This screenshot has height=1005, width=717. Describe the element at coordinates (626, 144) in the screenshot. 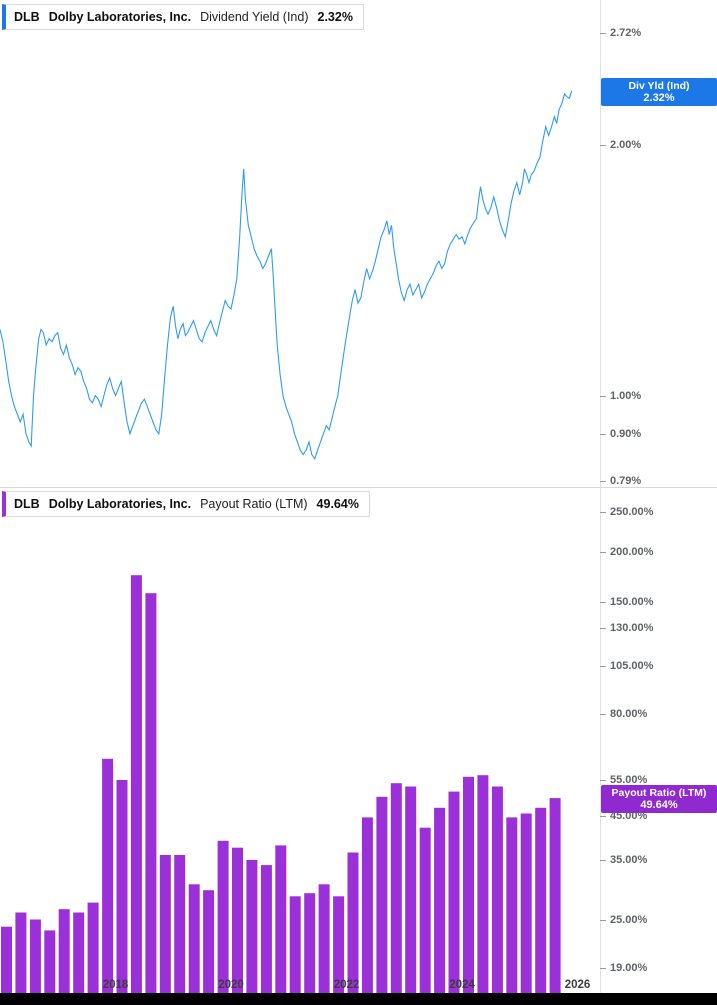

I see `y-axis-tick-label: 2.00%` at that location.